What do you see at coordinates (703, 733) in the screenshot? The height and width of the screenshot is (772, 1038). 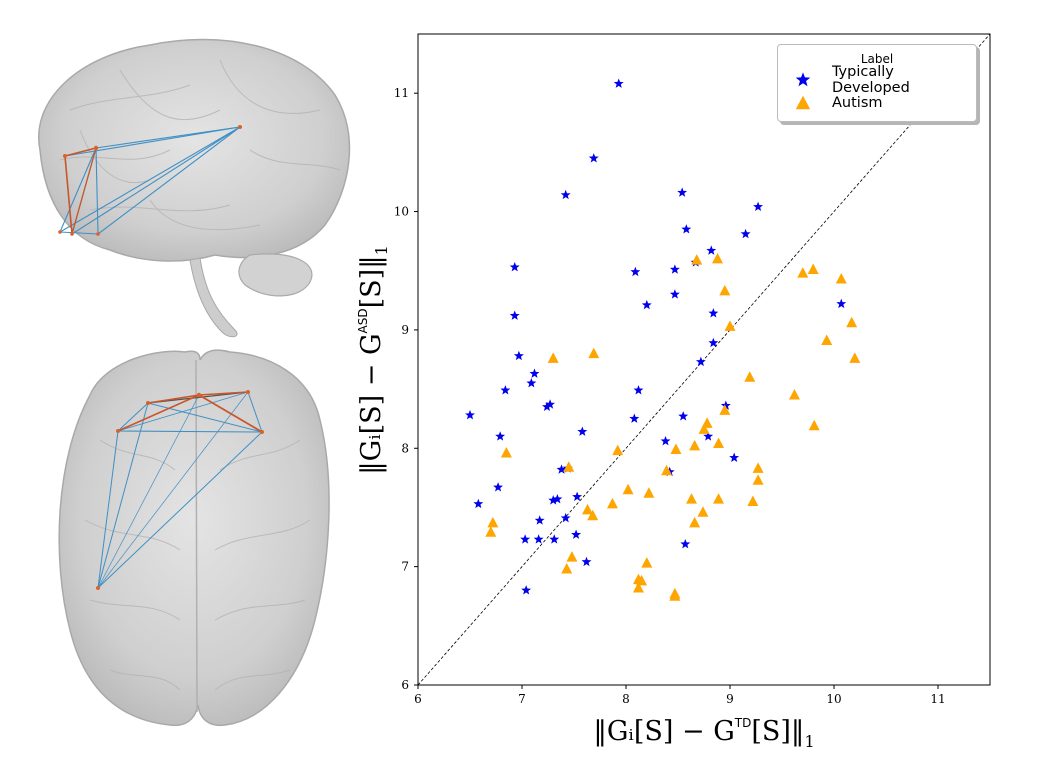 I see `x-axis-label: ‖Gᵢ[S] − GTD[S]‖1` at bounding box center [703, 733].